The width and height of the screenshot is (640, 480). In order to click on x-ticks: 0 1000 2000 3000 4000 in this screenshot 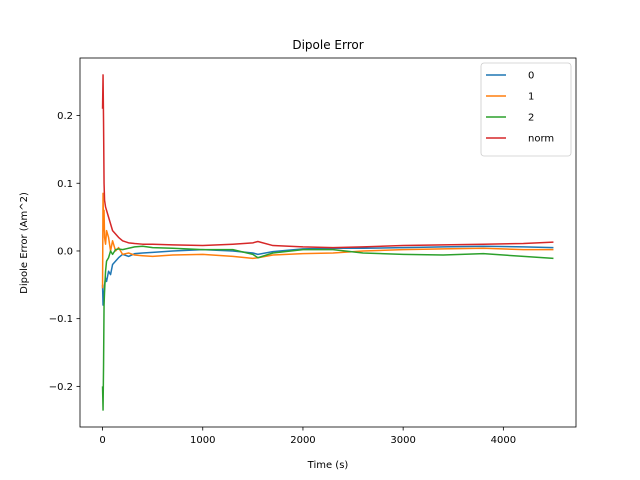, I will do `click(307, 436)`.